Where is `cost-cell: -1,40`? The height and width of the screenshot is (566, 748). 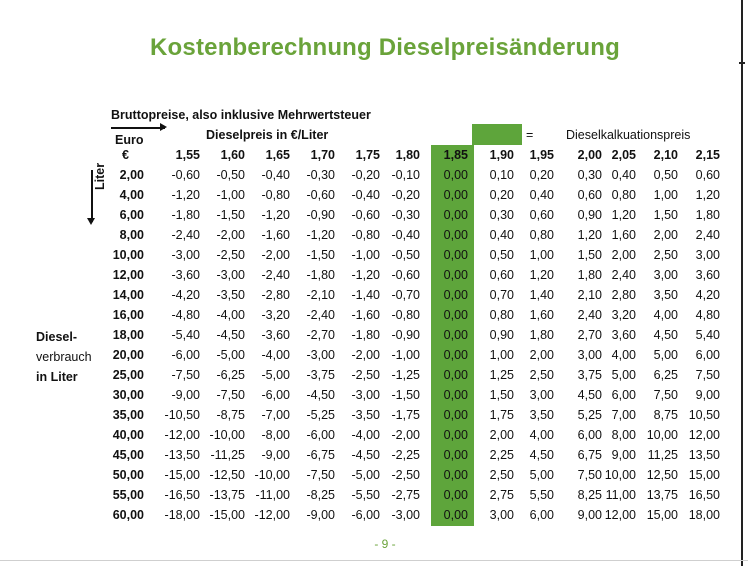 cost-cell: -1,40 is located at coordinates (366, 295).